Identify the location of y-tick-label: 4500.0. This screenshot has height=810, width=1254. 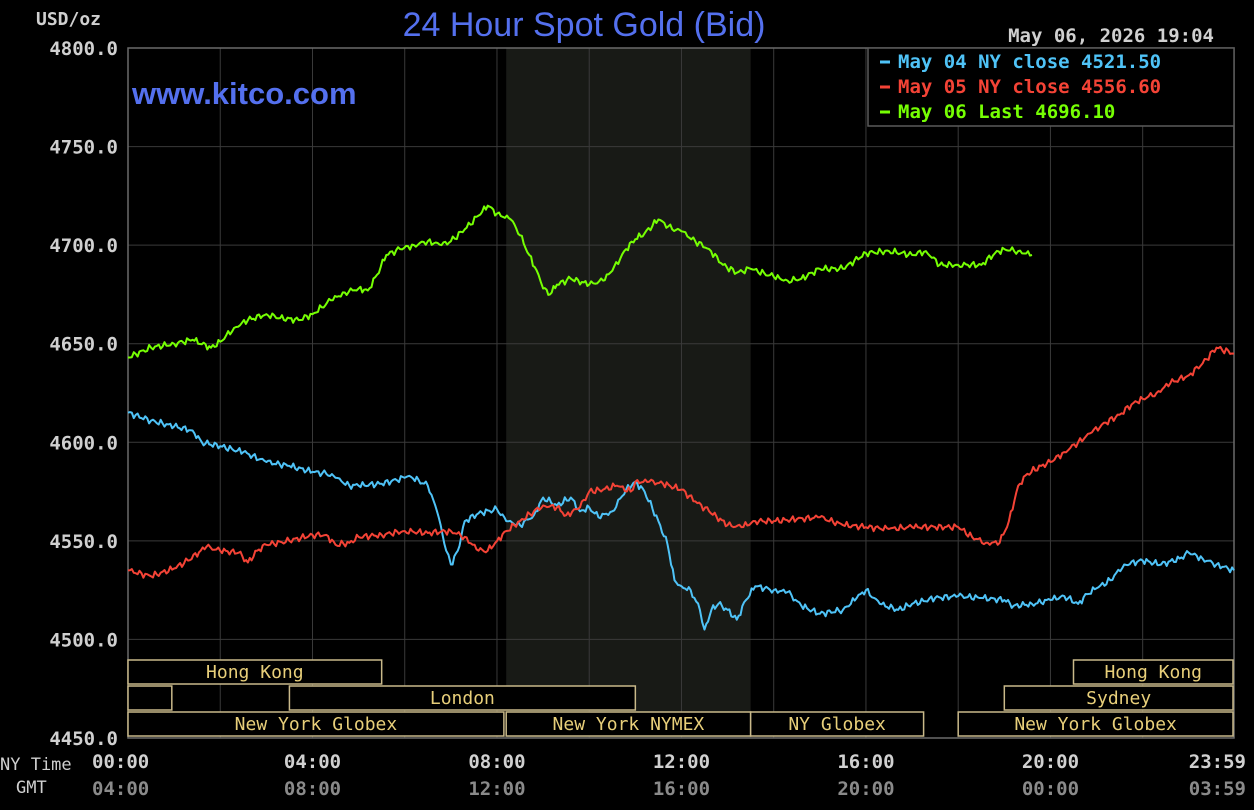
(83, 640).